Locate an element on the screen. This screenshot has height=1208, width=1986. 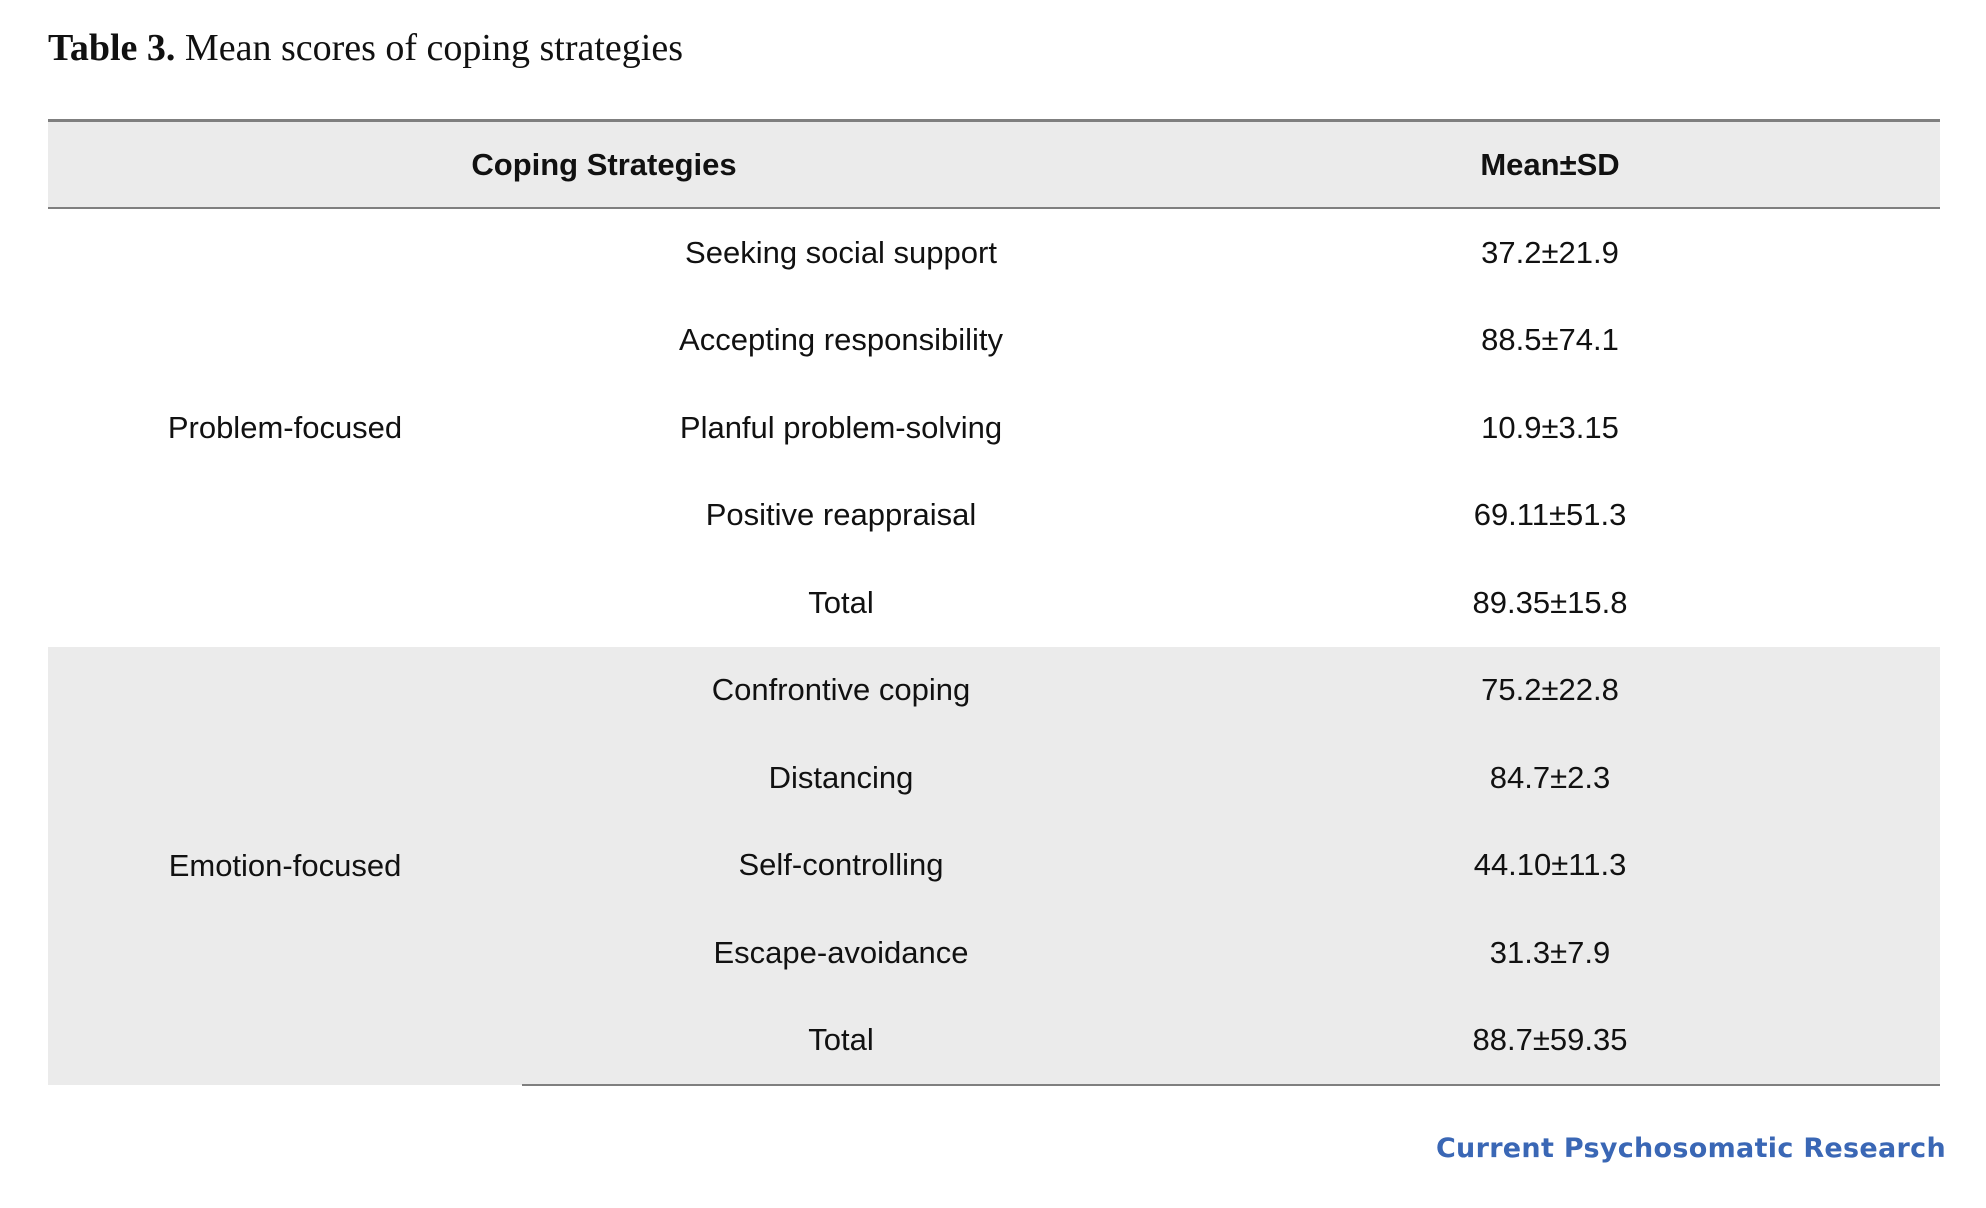
table-row-total: Total 89.35±15.8 is located at coordinates (994, 603).